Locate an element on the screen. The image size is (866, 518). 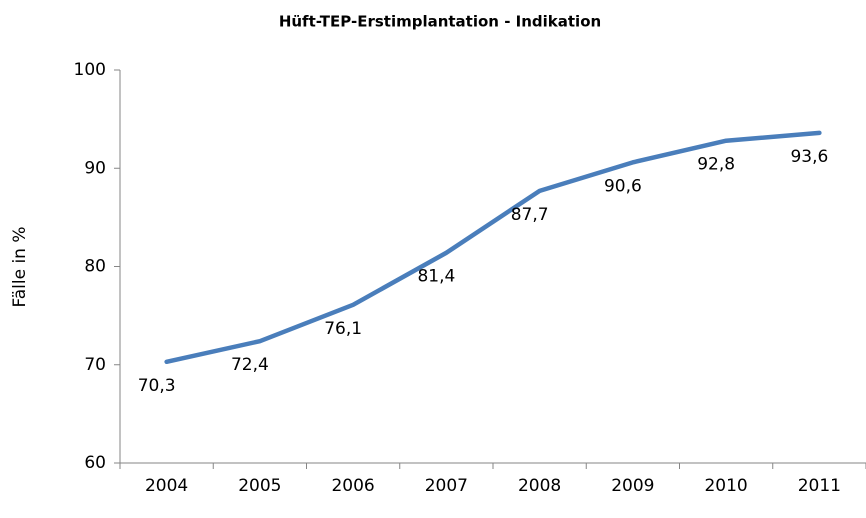
data-label: 92,8 is located at coordinates (716, 165).